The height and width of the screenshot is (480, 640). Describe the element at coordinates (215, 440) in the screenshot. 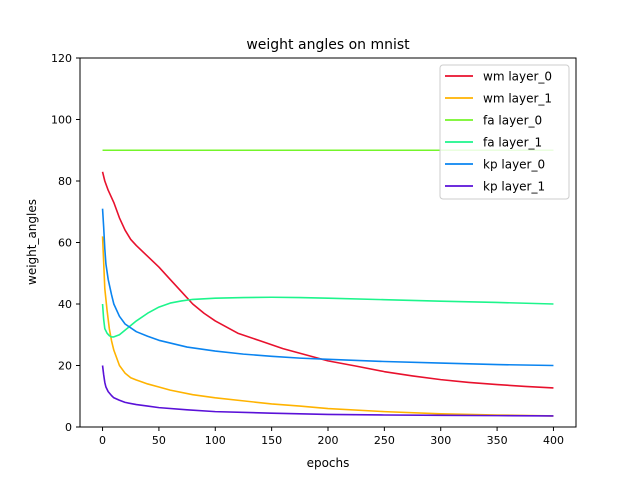

I see `x-tick-label: 100` at that location.